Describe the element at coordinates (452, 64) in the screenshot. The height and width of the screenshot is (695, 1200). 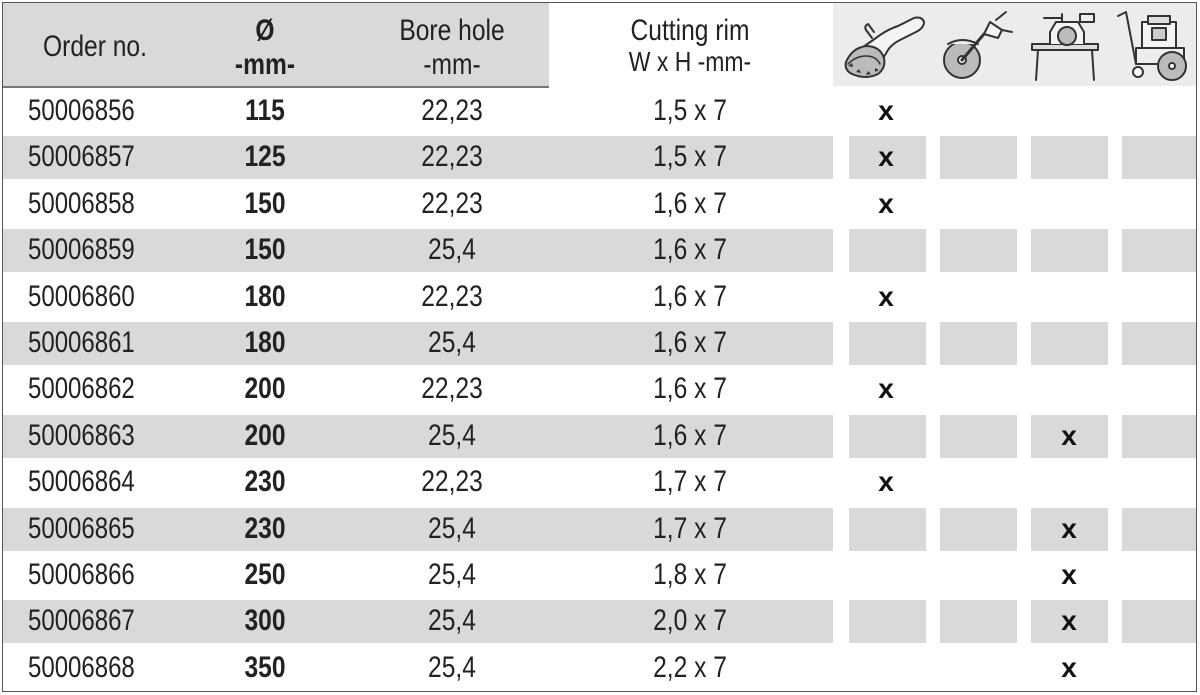
I see `bore-unit-header: -mm-` at that location.